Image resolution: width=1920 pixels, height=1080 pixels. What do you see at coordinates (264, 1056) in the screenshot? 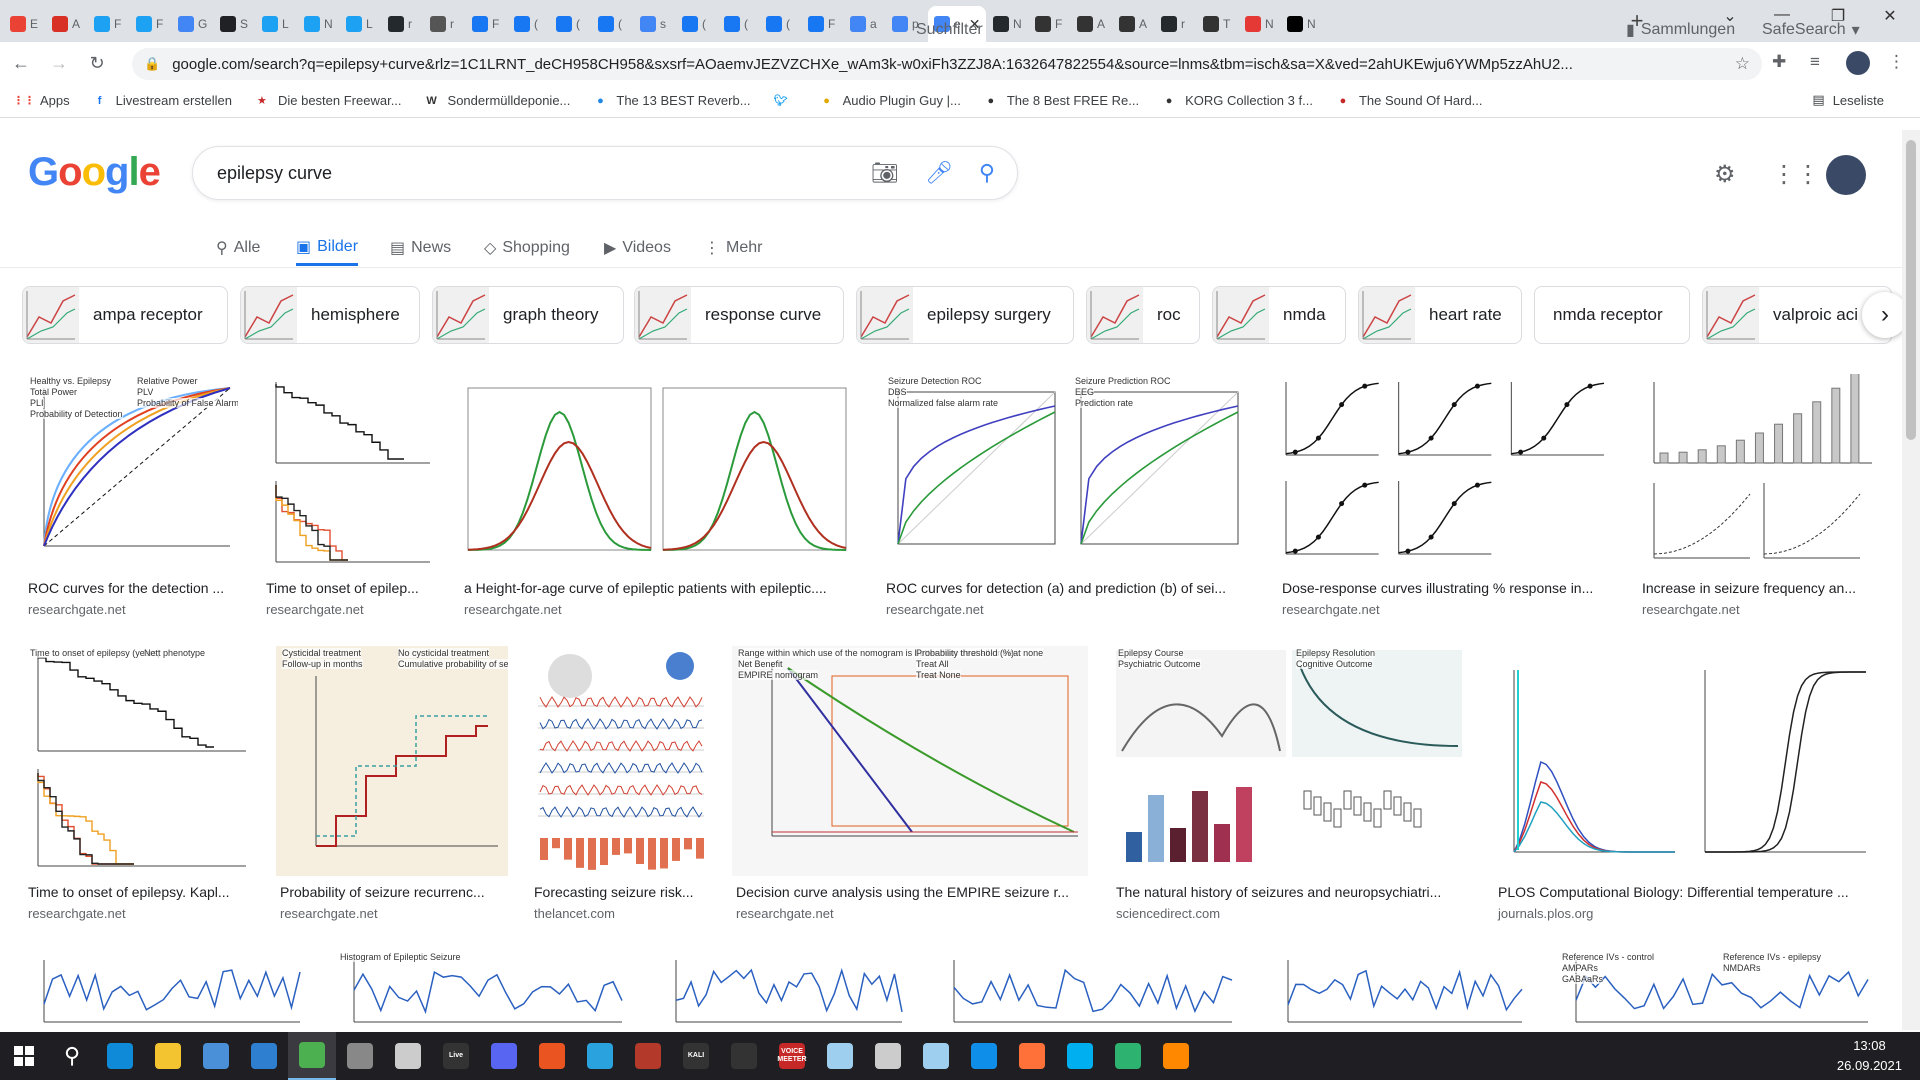
I see `mail-taskbar-button` at bounding box center [264, 1056].